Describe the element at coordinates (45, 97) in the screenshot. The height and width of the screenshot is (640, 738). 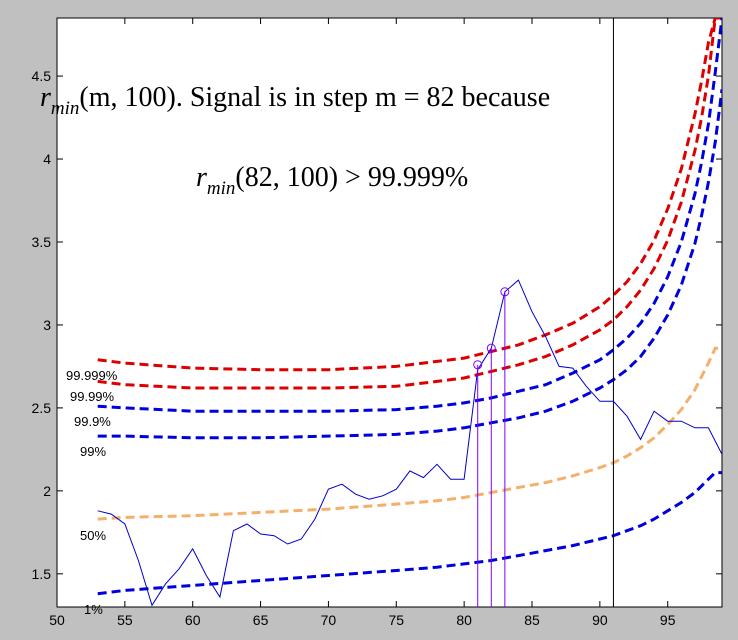
I see `title-line-1-r: r` at that location.